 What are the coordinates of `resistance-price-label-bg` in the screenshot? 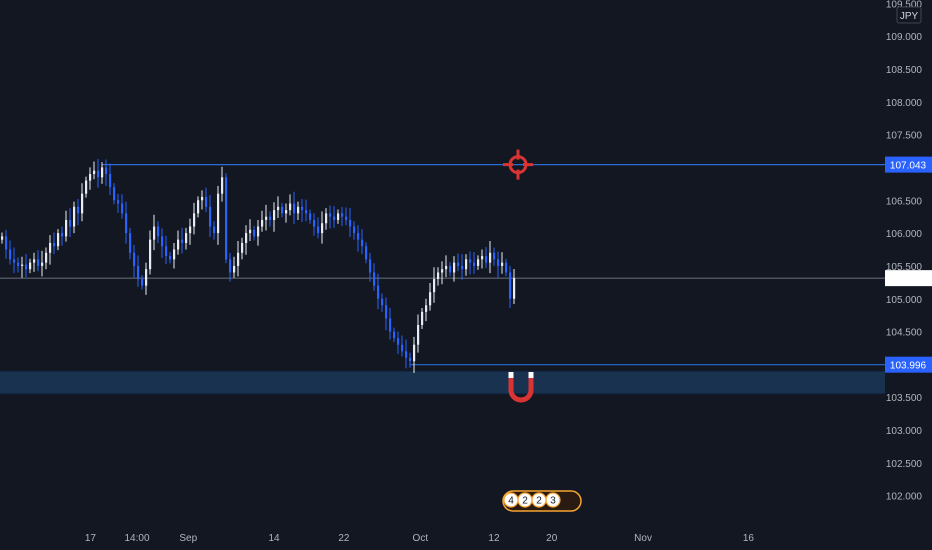 It's located at (908, 164).